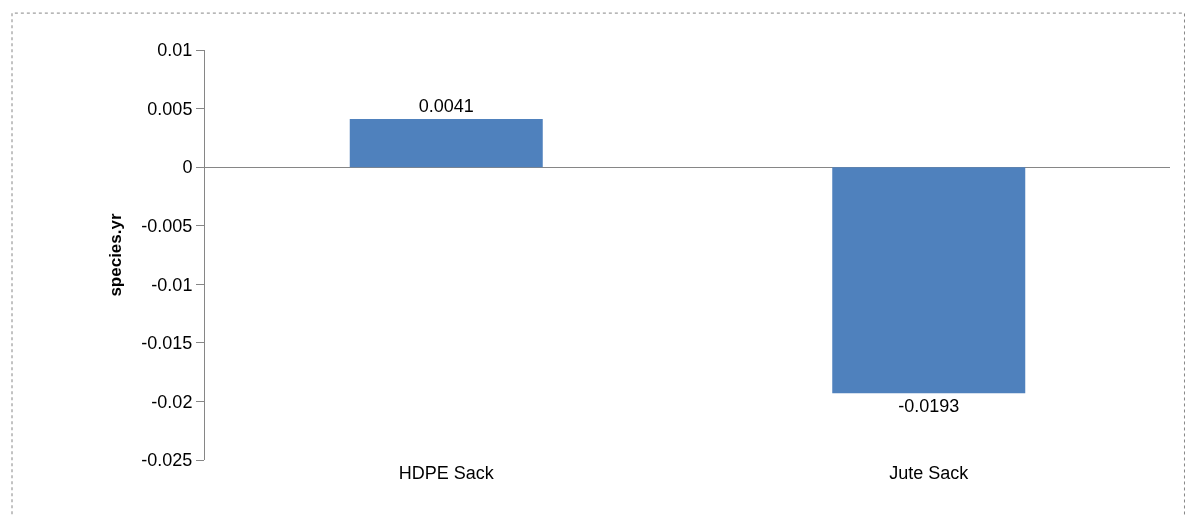 The image size is (1190, 517). I want to click on y-tick-label: -0.015, so click(167, 343).